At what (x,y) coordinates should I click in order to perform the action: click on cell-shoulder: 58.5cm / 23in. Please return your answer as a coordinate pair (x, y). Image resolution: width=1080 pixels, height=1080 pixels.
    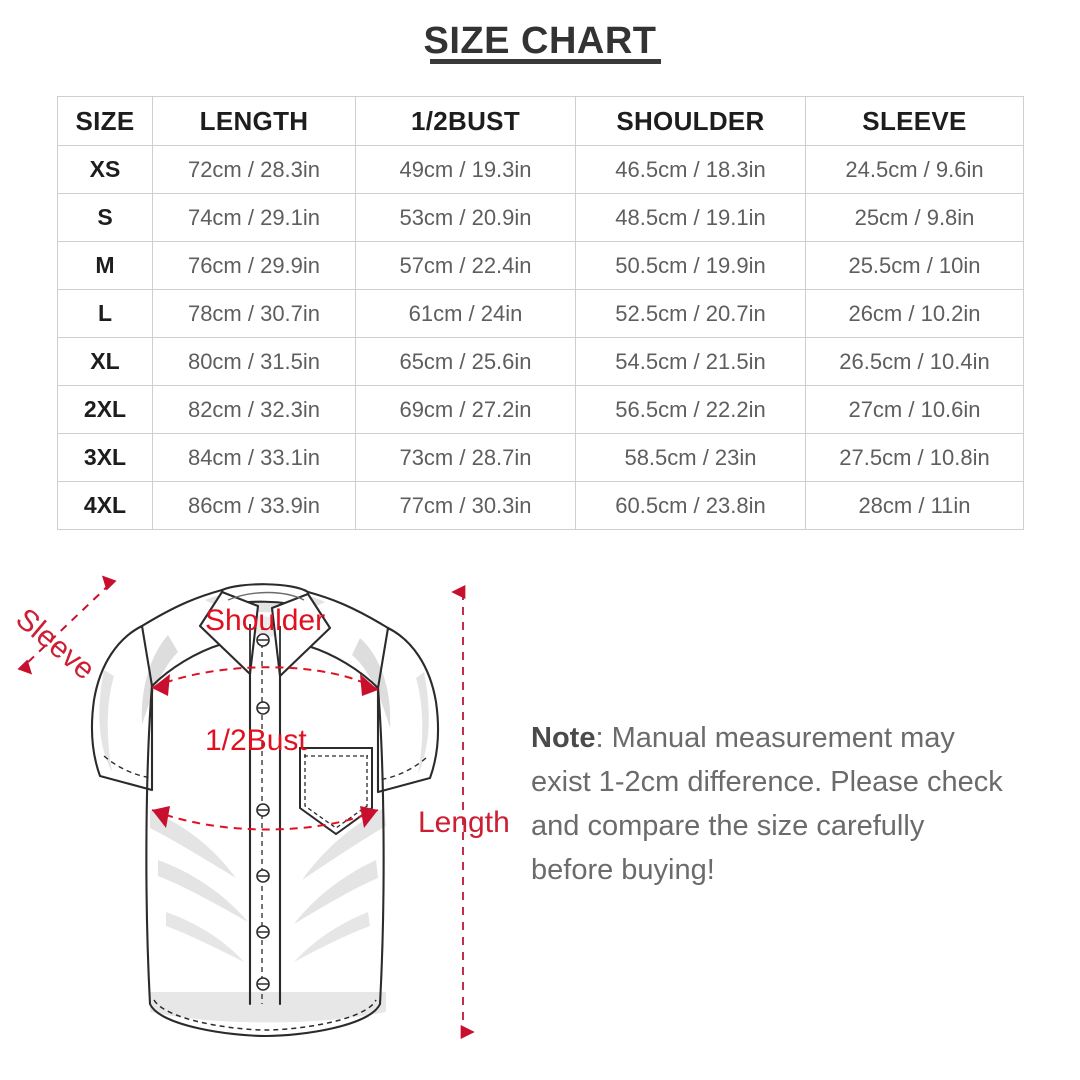
    Looking at the image, I should click on (690, 457).